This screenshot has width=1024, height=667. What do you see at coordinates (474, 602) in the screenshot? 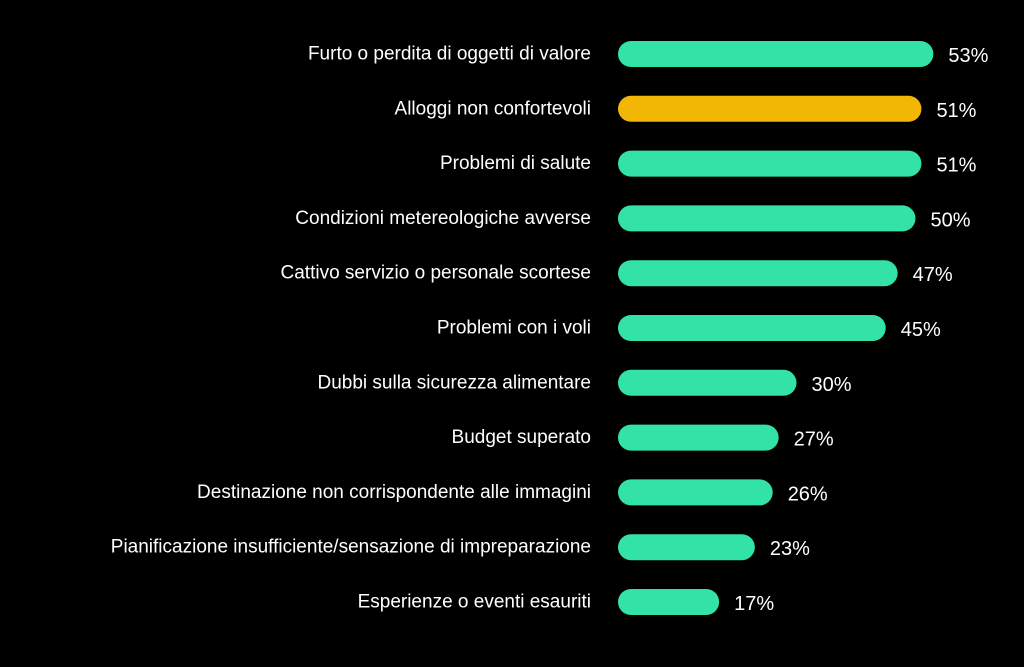
I see `category-label: Esperienze o eventi esauriti` at bounding box center [474, 602].